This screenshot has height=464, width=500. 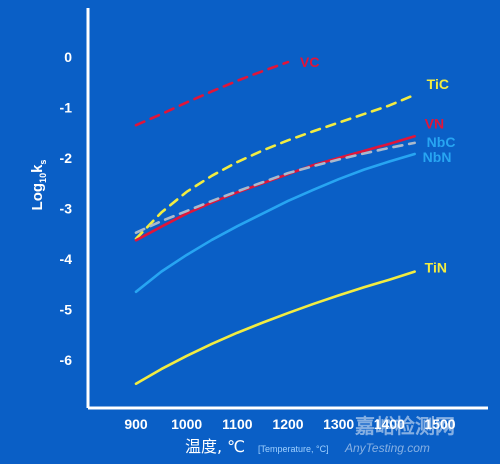 I want to click on y-tick-label: 0, so click(x=68, y=57).